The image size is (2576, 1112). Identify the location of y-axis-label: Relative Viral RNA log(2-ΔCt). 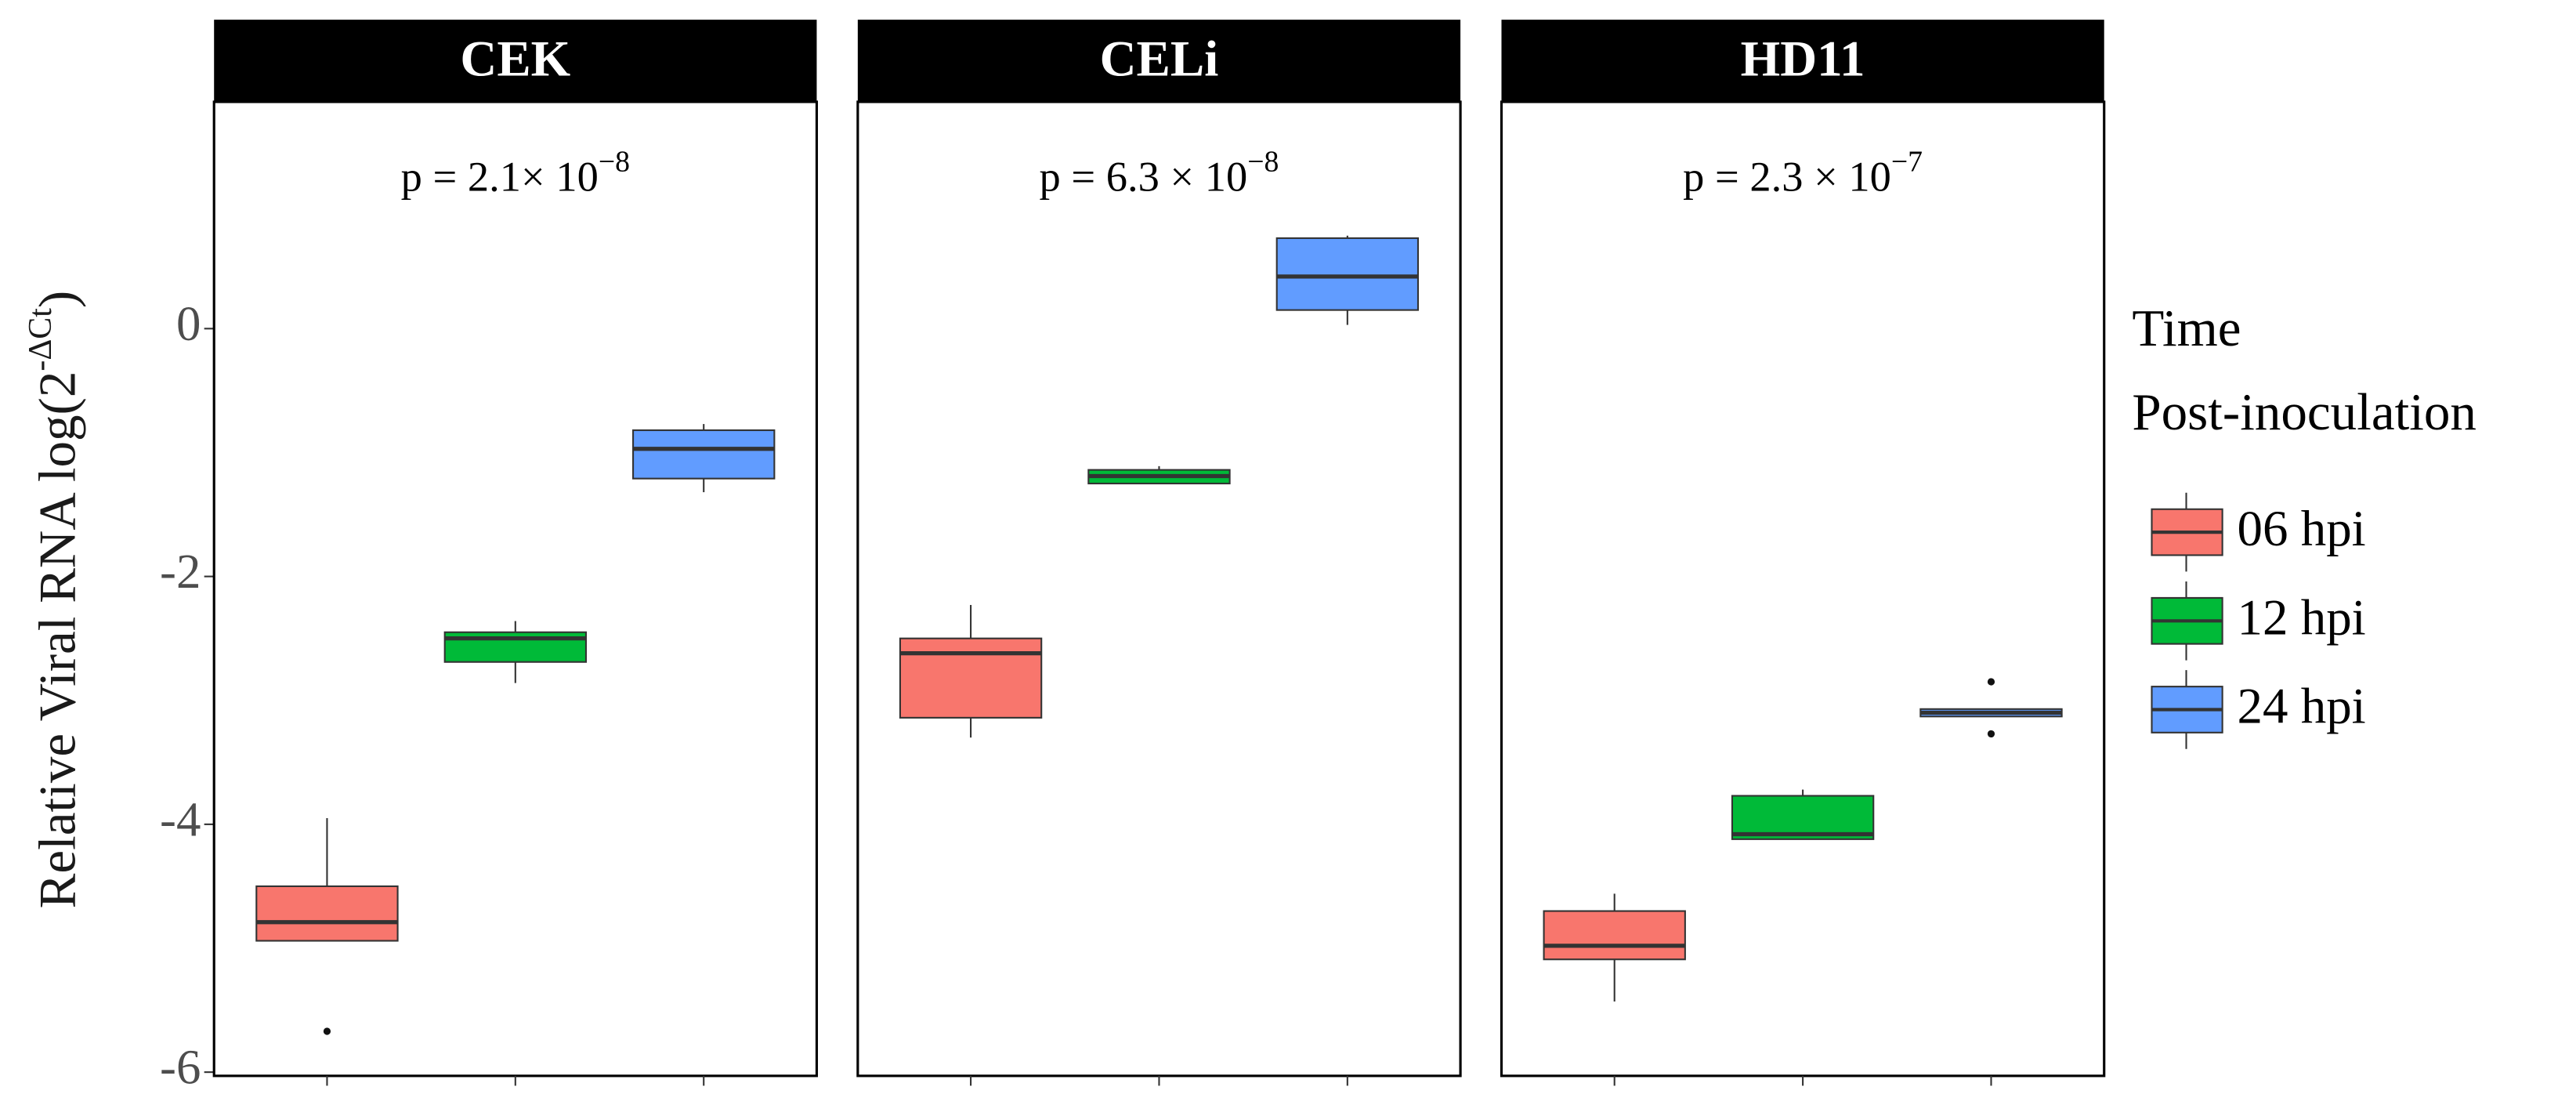
(55, 600).